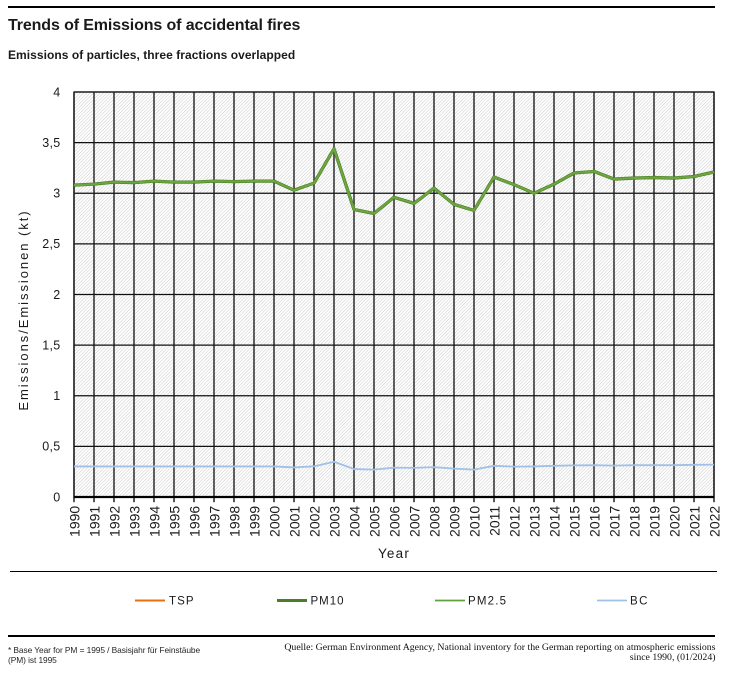 Image resolution: width=734 pixels, height=673 pixels. I want to click on svg-text: 2006, so click(394, 521).